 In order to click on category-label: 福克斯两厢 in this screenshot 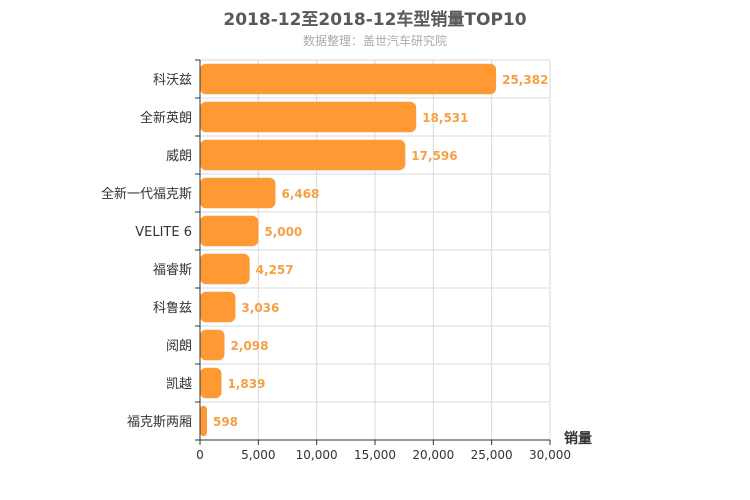, I will do `click(159, 422)`.